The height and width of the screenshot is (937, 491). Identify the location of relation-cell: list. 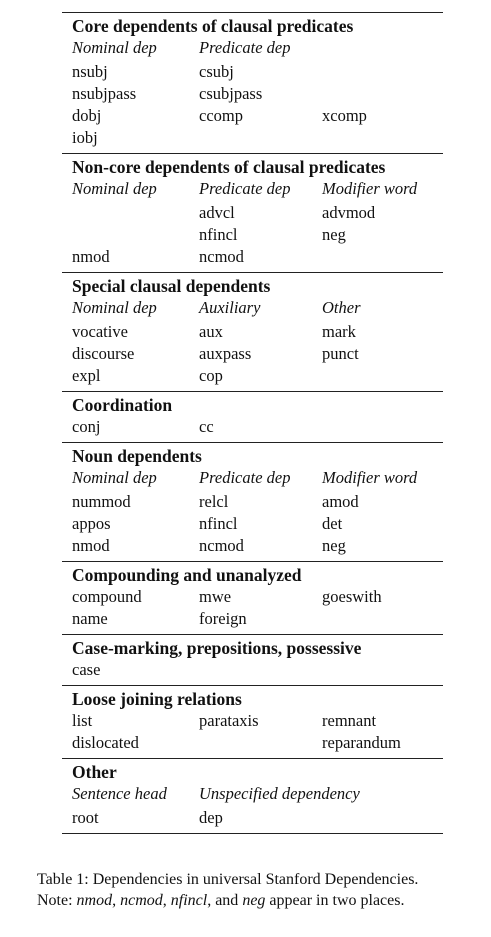
(82, 720).